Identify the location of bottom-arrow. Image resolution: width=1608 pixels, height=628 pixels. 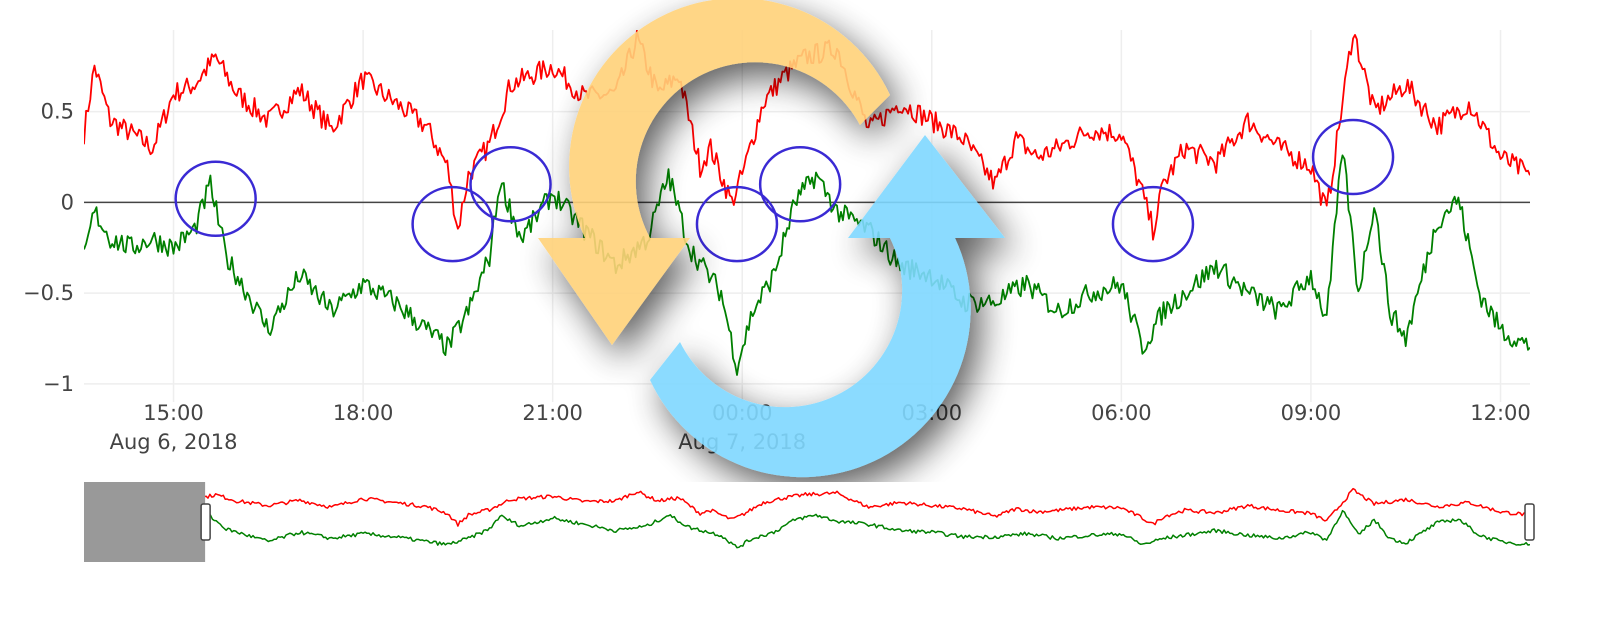
(827, 306).